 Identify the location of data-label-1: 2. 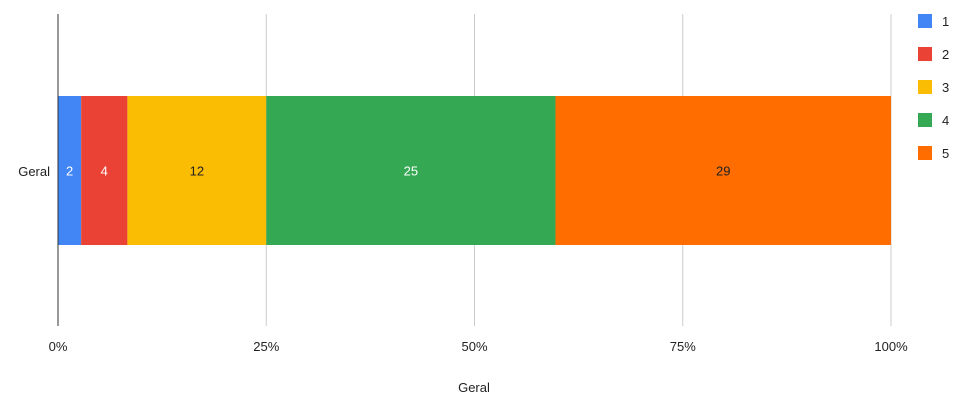
(69, 171).